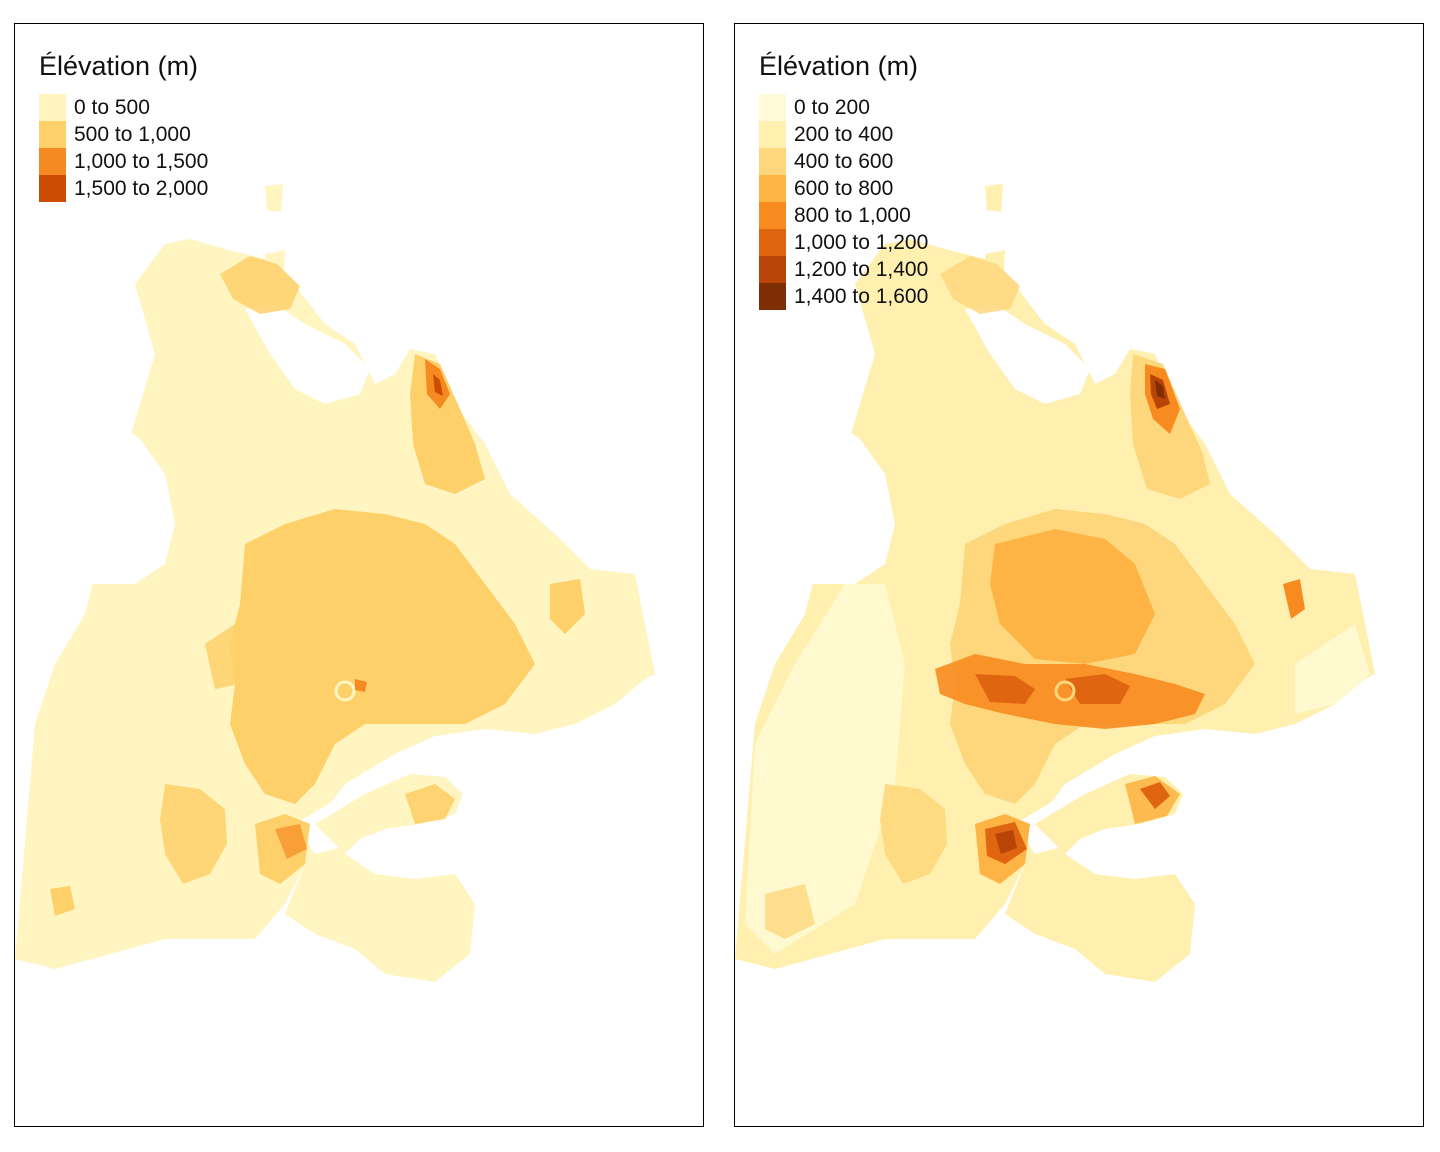  I want to click on legend-label: 500 to 1,000, so click(132, 134).